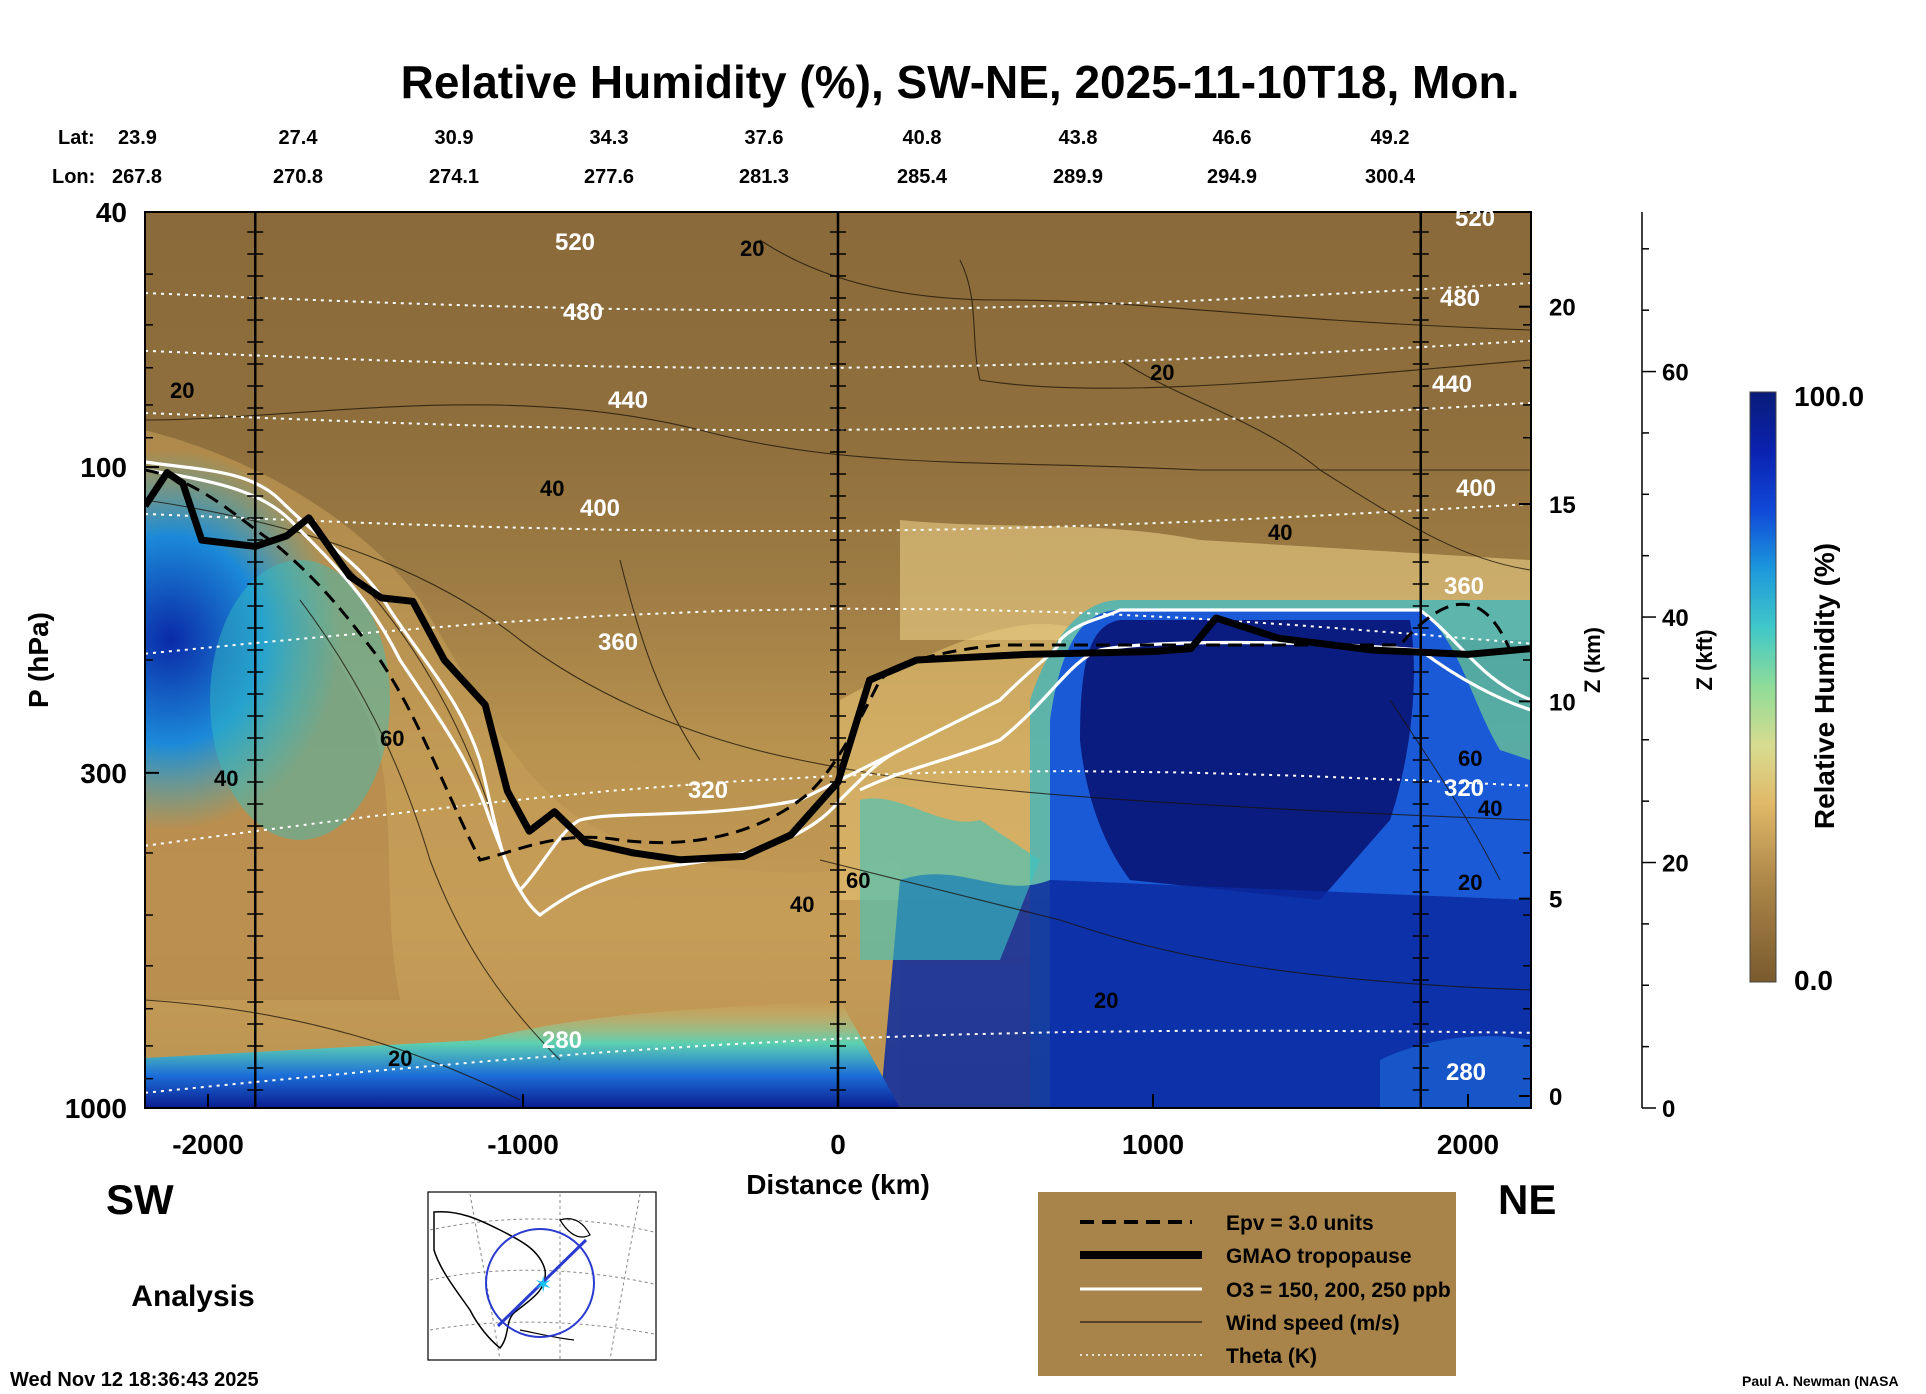 This screenshot has height=1394, width=1926. Describe the element at coordinates (1562, 308) in the screenshot. I see `z-km-tick-label: 20` at that location.